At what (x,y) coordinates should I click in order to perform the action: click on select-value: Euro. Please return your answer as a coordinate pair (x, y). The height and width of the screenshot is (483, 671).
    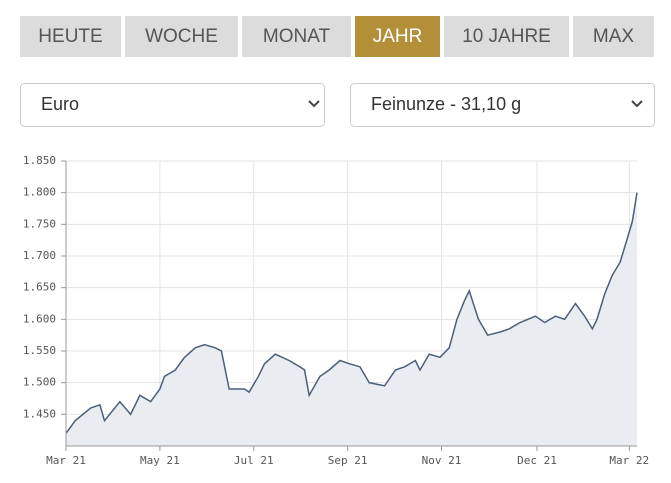
    Looking at the image, I should click on (60, 104).